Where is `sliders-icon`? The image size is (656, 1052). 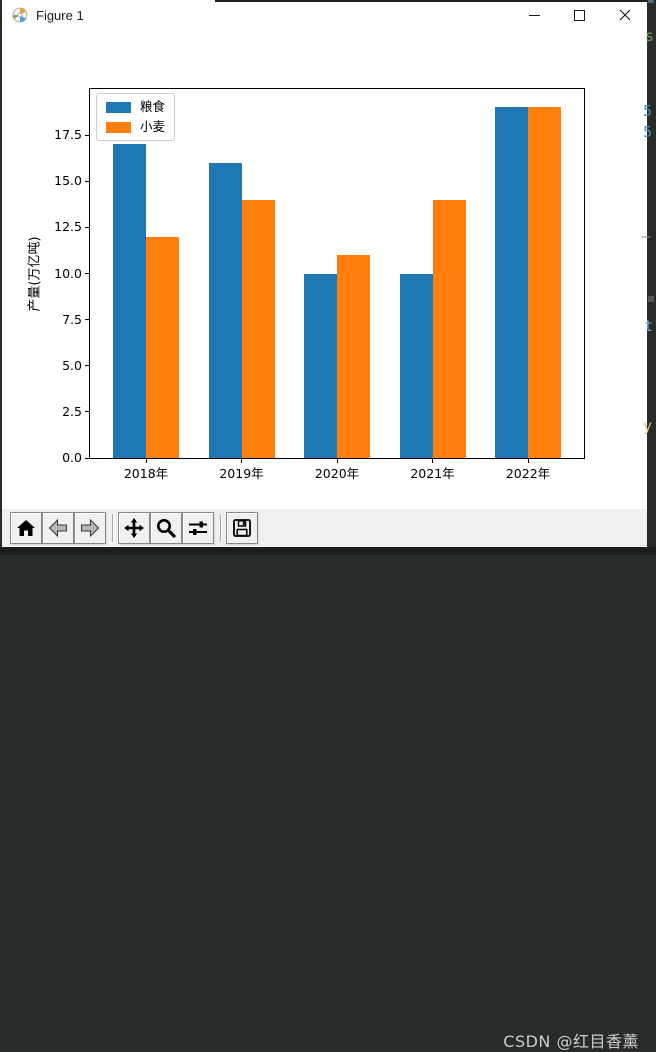 sliders-icon is located at coordinates (198, 528).